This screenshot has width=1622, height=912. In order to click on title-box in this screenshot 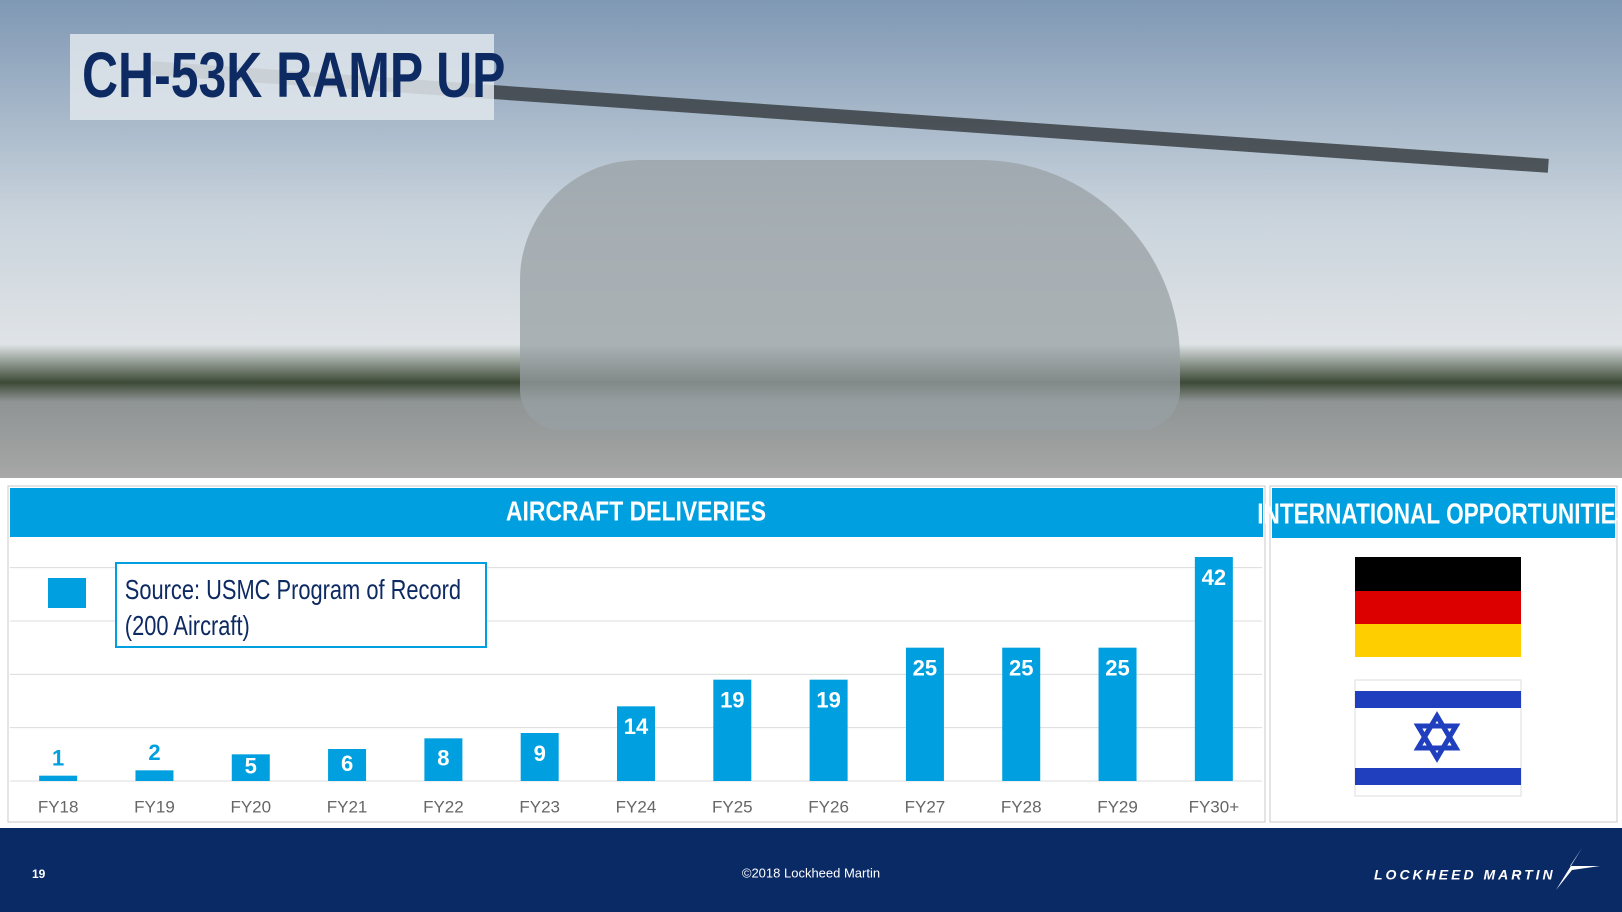, I will do `click(282, 77)`.